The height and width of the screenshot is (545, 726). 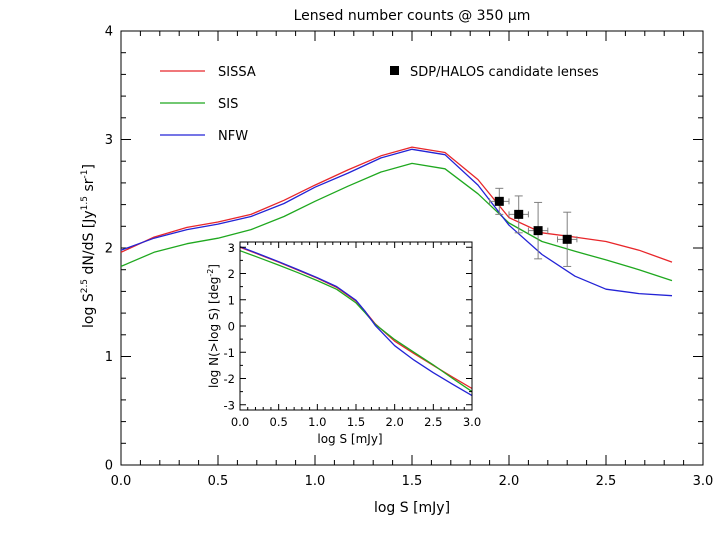 I want to click on inset-series, so click(x=356, y=321).